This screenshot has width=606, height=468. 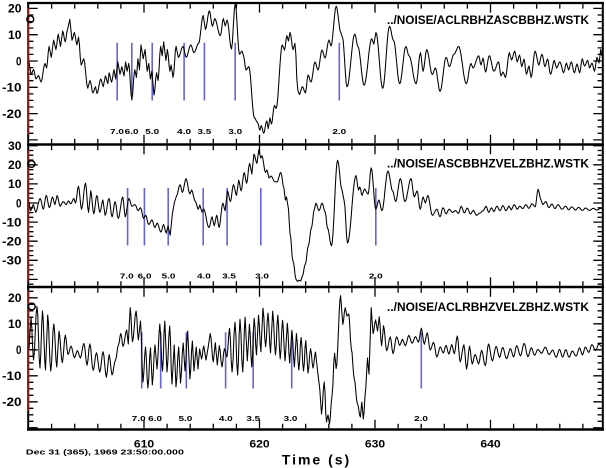 I want to click on svg-text: ../NOISE/ACLRBHZASCBBHZ.WSTK, so click(x=488, y=21).